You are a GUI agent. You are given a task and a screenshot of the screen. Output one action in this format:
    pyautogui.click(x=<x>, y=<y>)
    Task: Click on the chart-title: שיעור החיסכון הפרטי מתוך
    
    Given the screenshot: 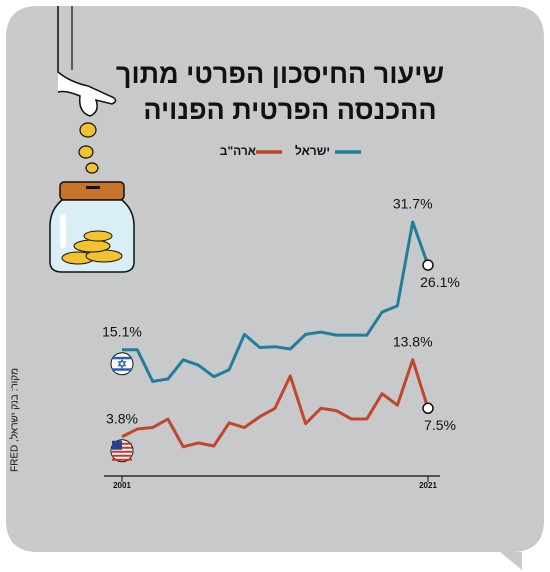 What is the action you would take?
    pyautogui.click(x=280, y=74)
    